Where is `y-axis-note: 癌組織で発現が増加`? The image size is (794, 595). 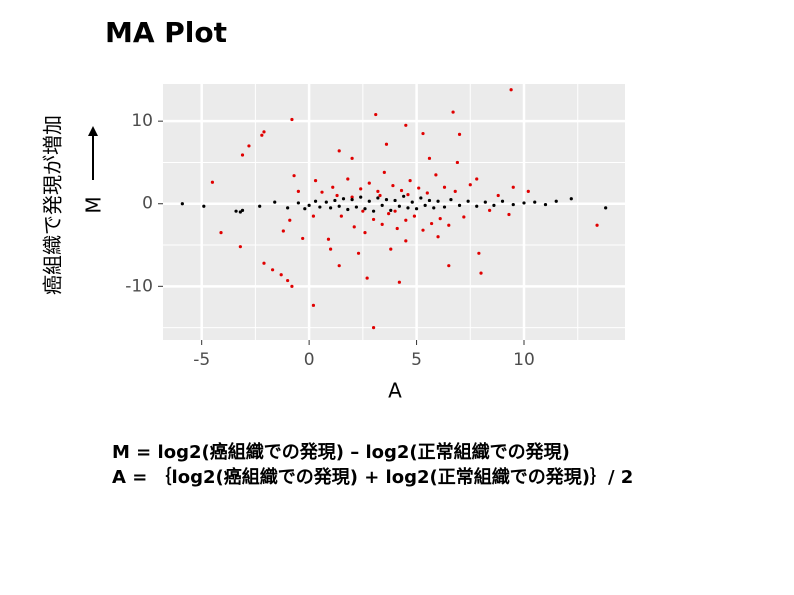
y-axis-note: 癌組織で発現が増加 is located at coordinates (53, 205).